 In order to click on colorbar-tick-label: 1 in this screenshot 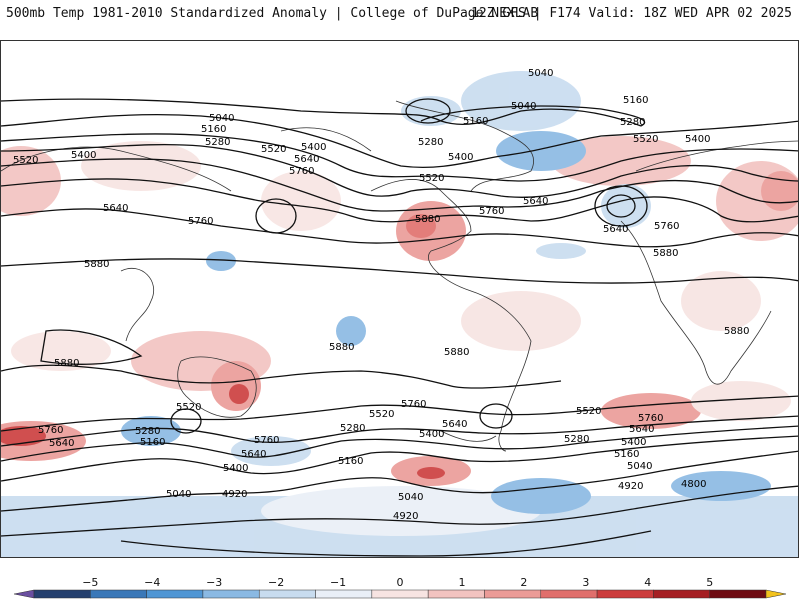, I will do `click(462, 582)`.